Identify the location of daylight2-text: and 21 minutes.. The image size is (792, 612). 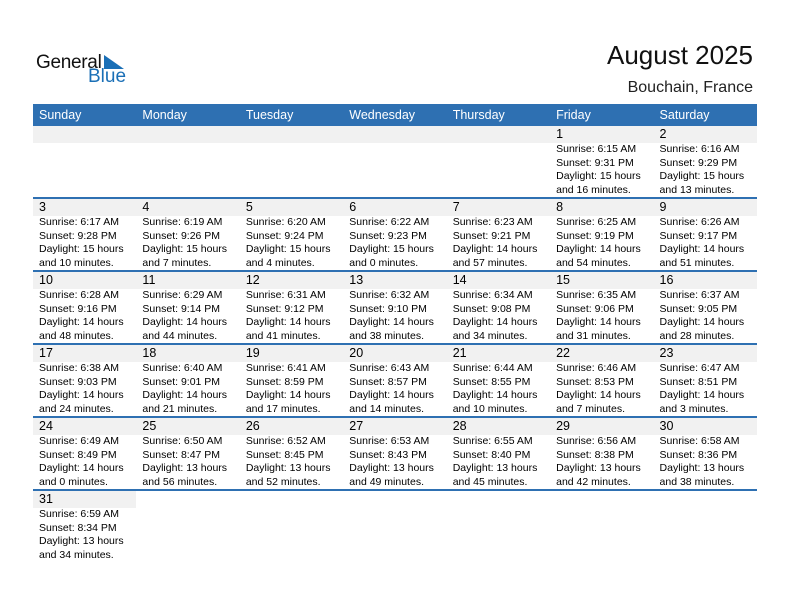
(180, 408).